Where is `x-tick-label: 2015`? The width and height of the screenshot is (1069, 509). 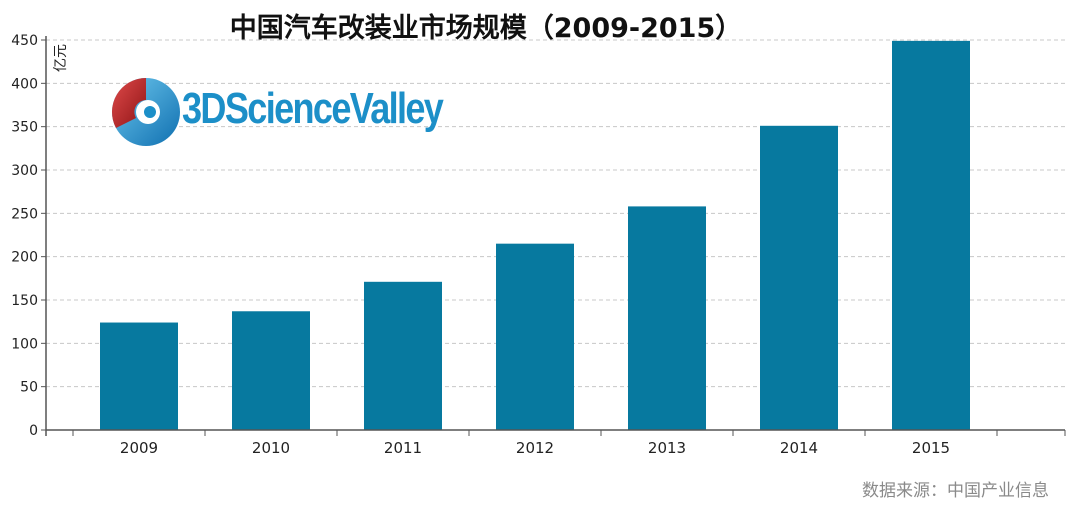 x-tick-label: 2015 is located at coordinates (931, 448).